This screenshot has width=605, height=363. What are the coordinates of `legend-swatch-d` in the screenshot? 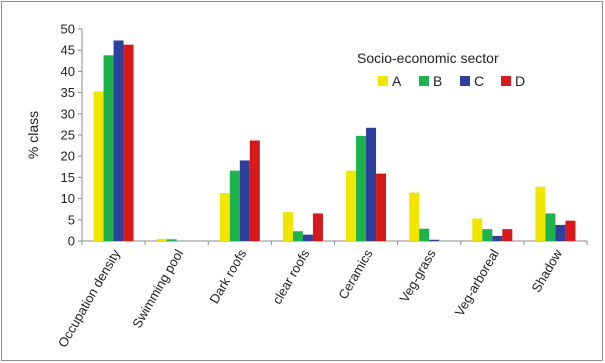 It's located at (506, 81).